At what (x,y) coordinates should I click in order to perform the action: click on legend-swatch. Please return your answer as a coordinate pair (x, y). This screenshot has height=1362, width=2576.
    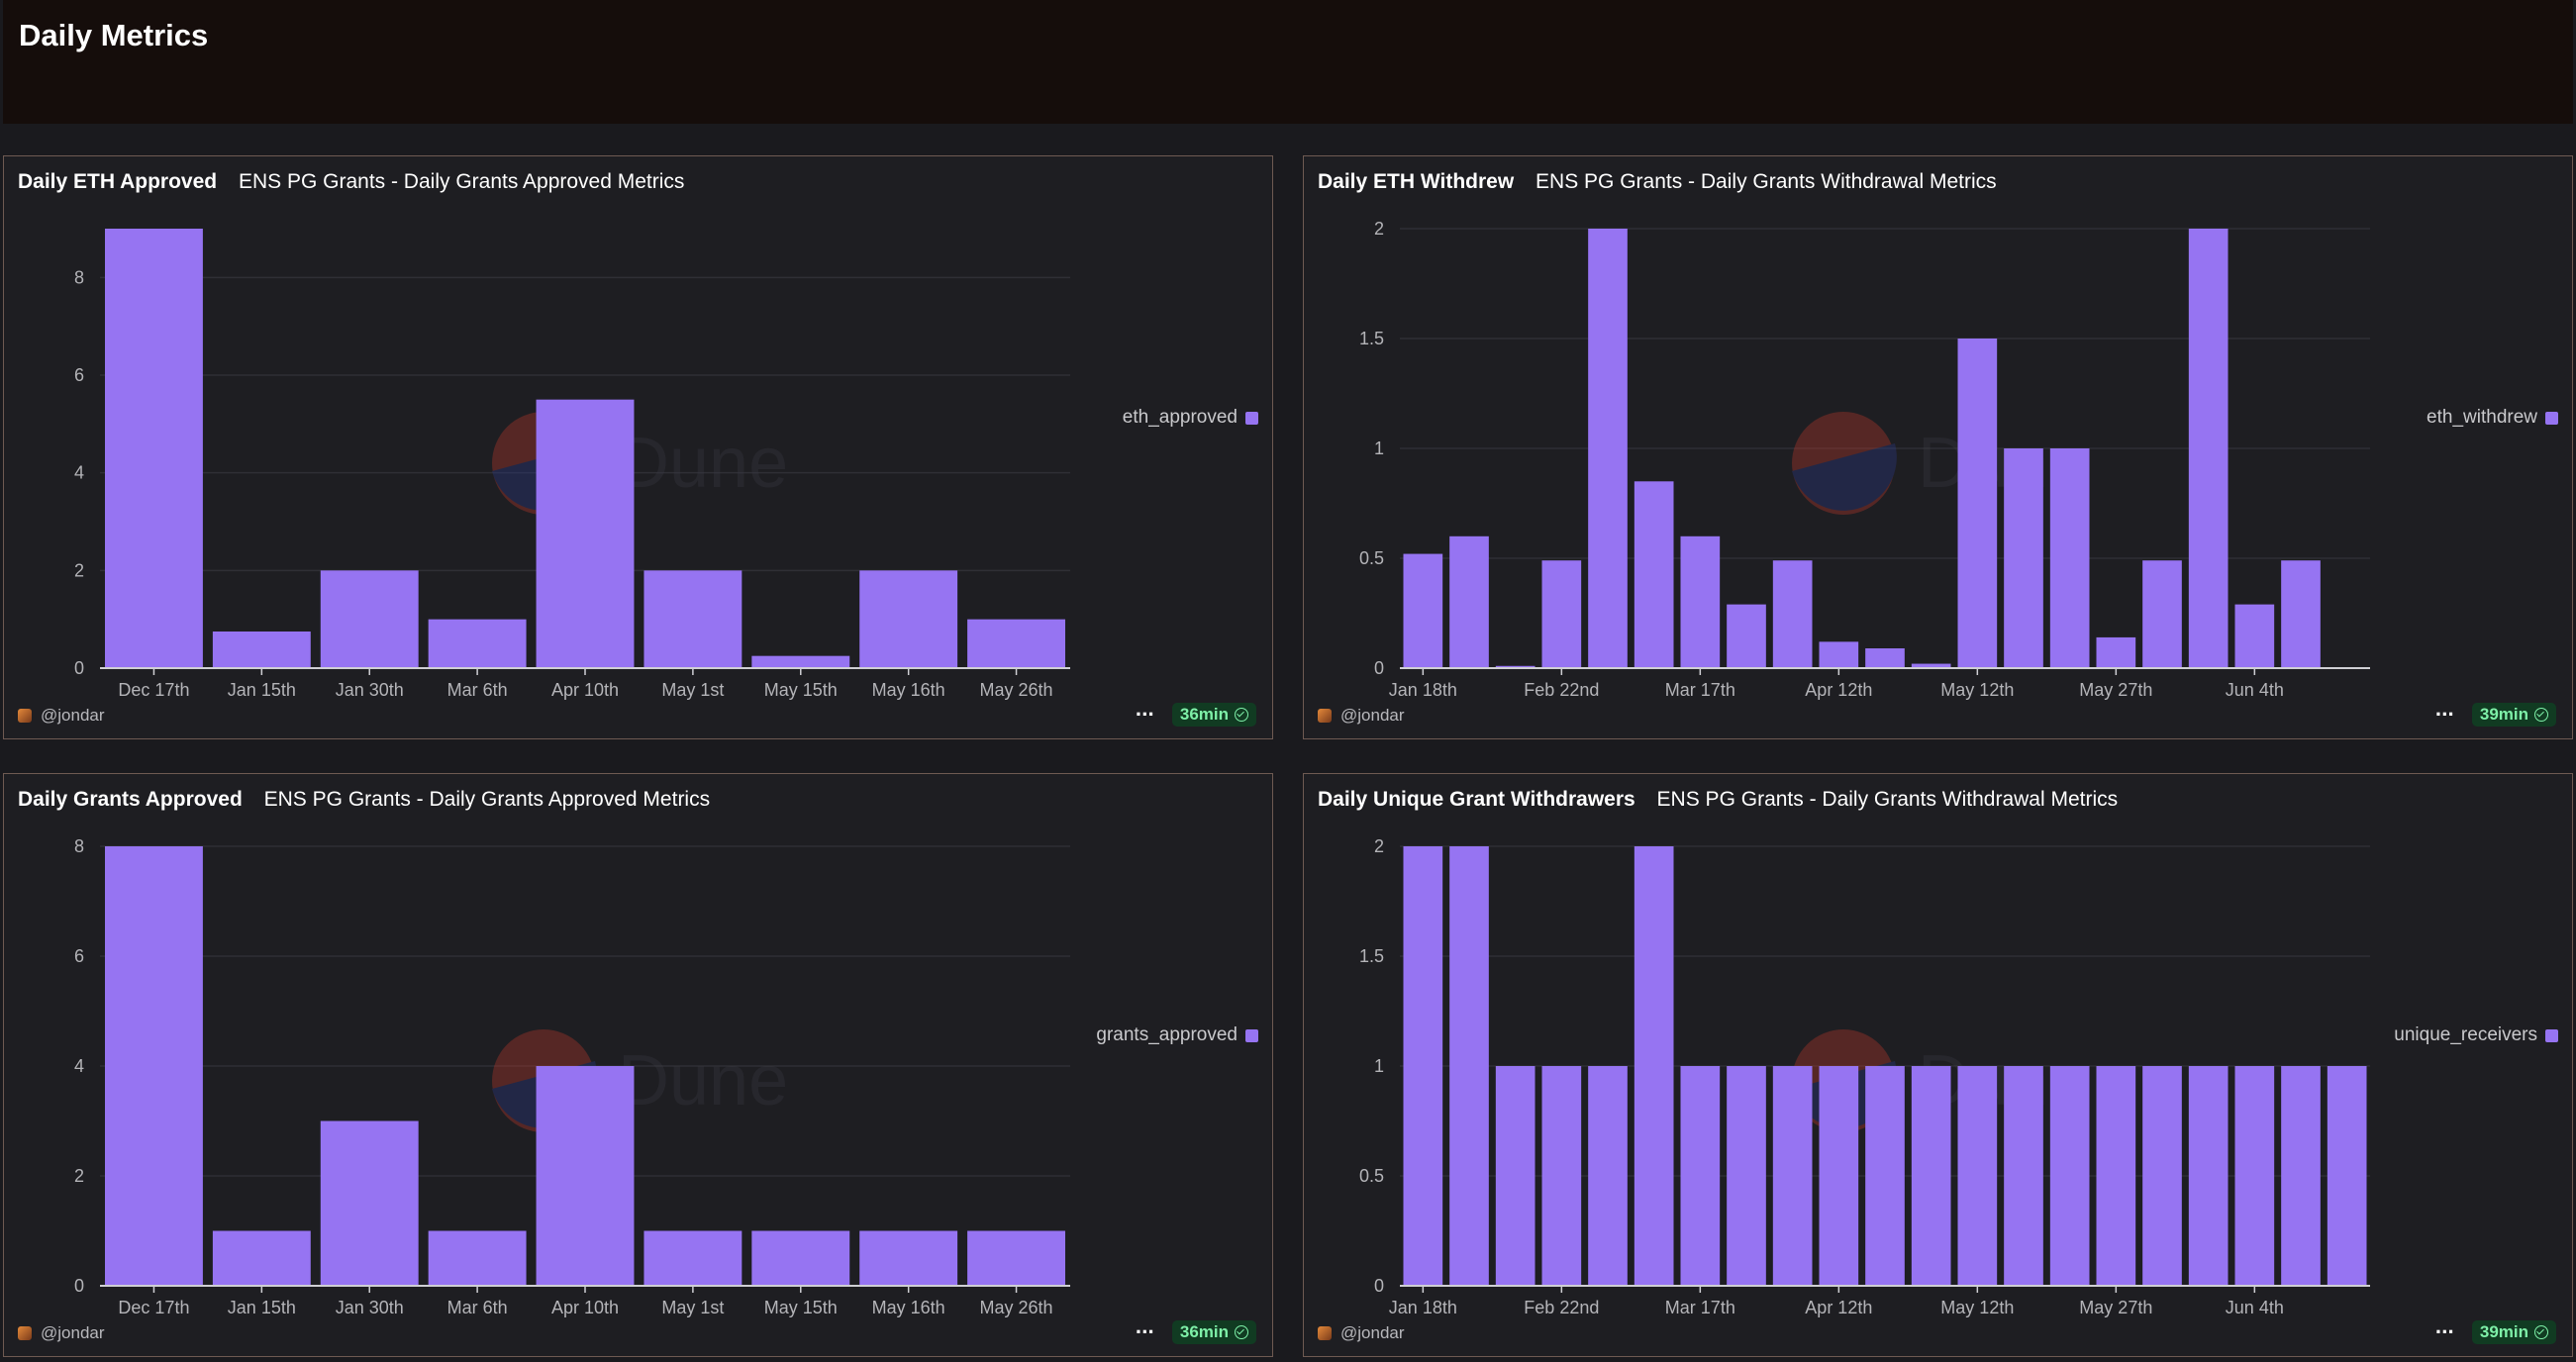
    Looking at the image, I should click on (1252, 418).